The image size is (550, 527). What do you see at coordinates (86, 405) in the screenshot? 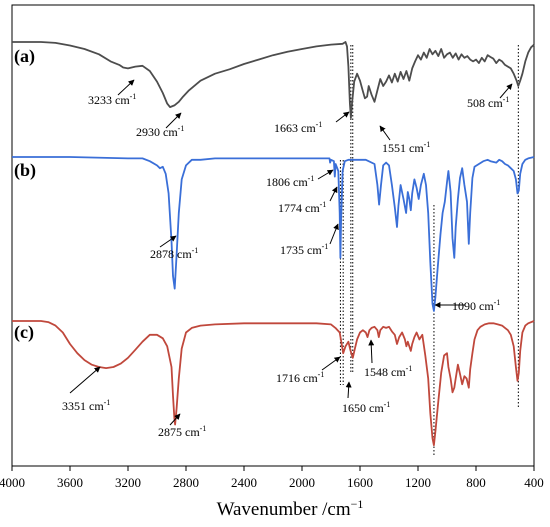
I see `peak-label: 3351 cm-1` at bounding box center [86, 405].